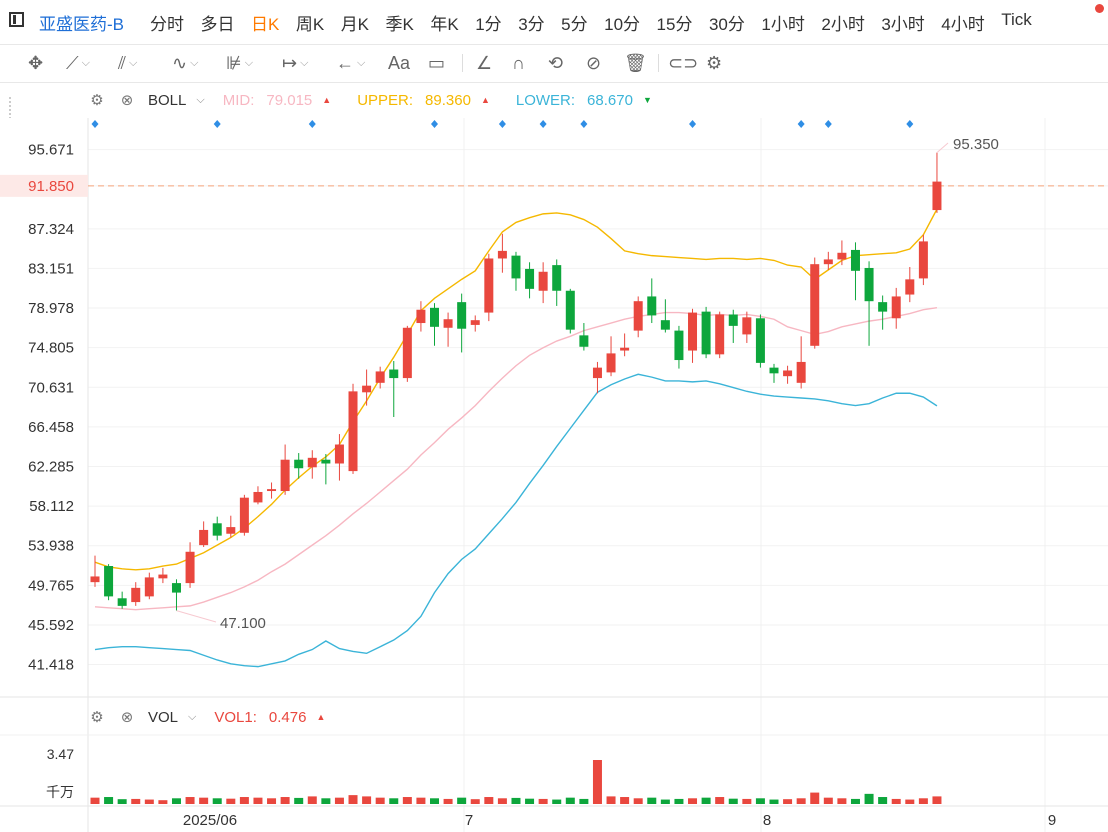  I want to click on period-tab-14: 2小时, so click(843, 24).